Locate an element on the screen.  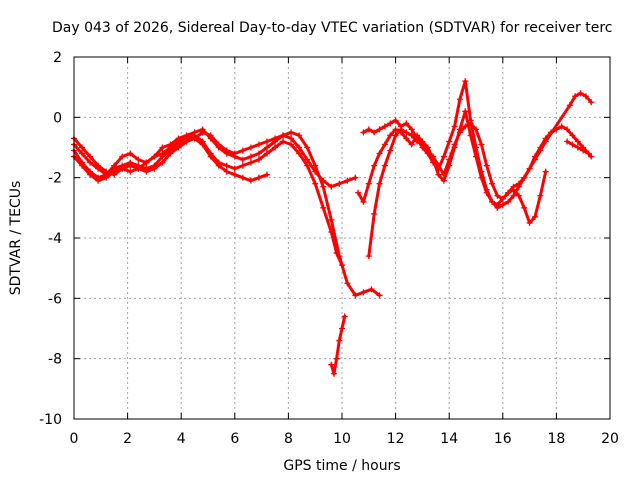
series-line is located at coordinates (477, 144).